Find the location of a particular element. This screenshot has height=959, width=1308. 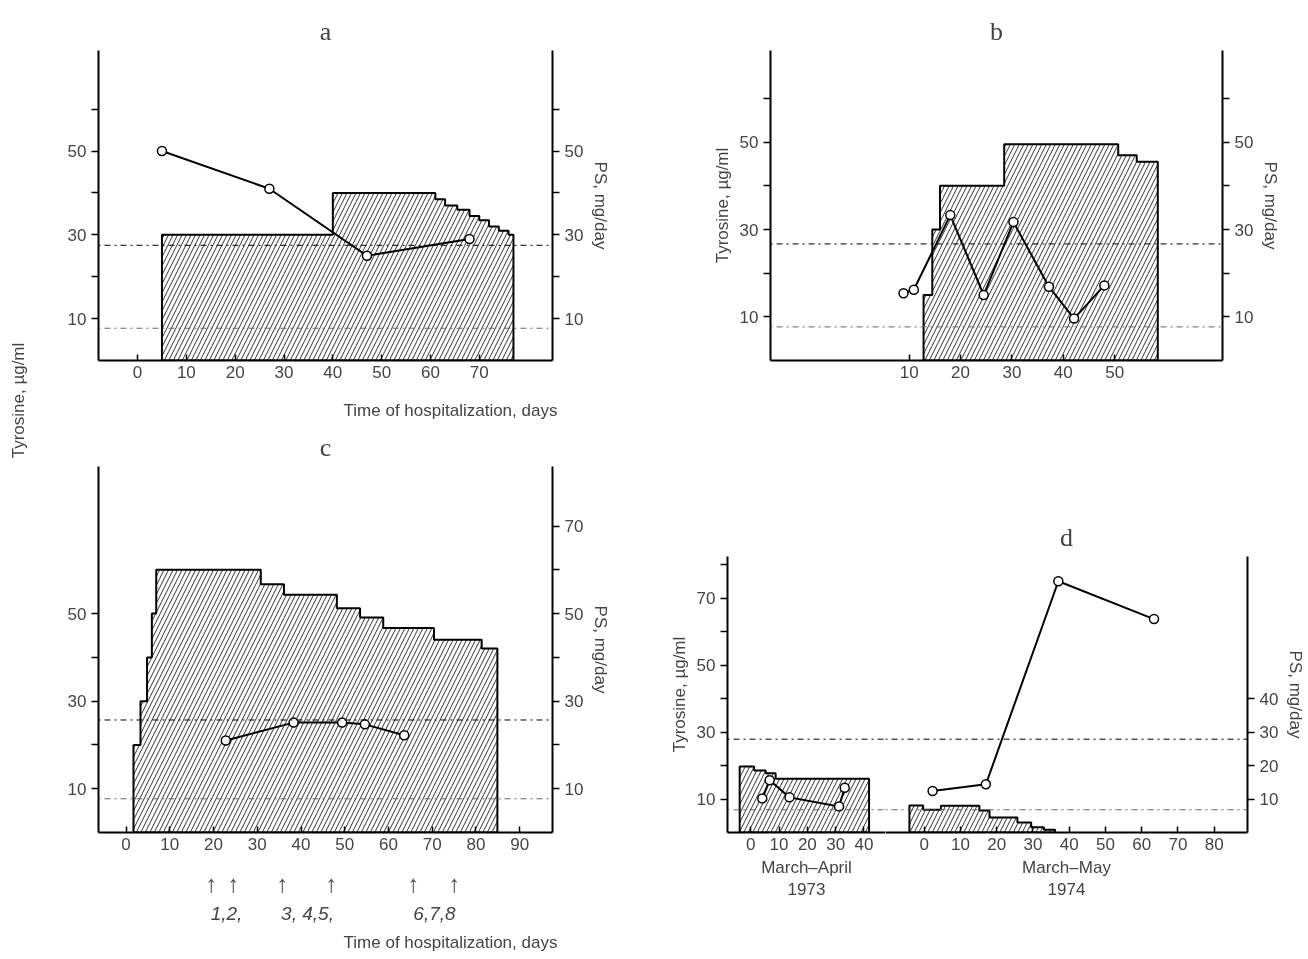

x-tick-label: 90 is located at coordinates (520, 844).